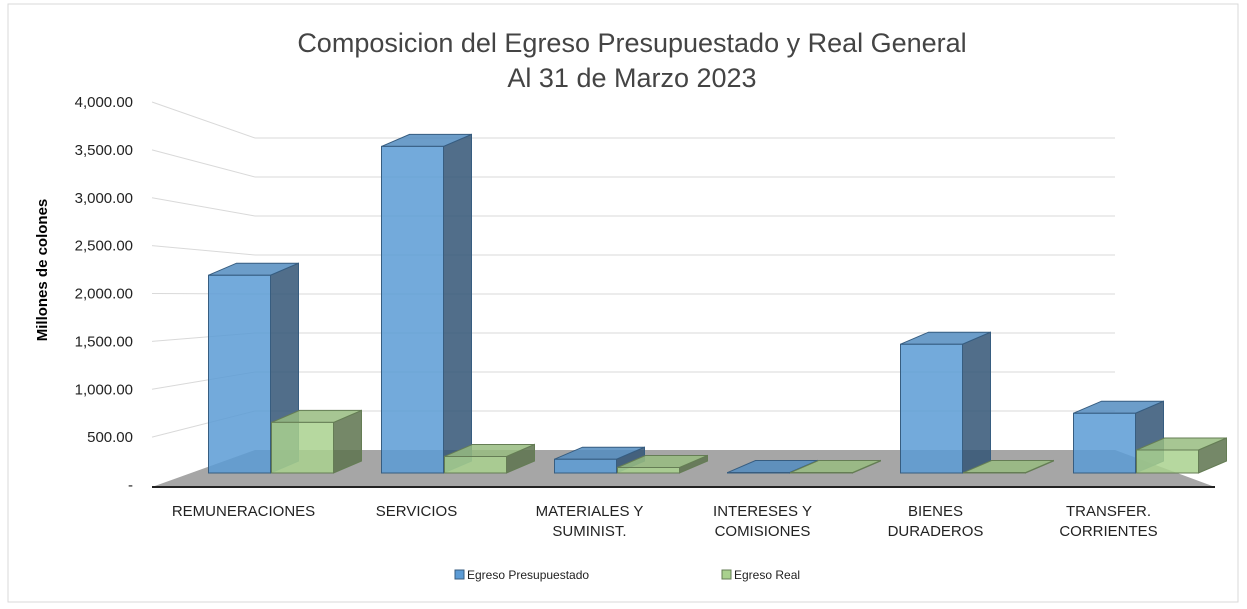 The image size is (1247, 609). What do you see at coordinates (631, 78) in the screenshot?
I see `chart-subtitle: Al 31 de Marzo 2023` at bounding box center [631, 78].